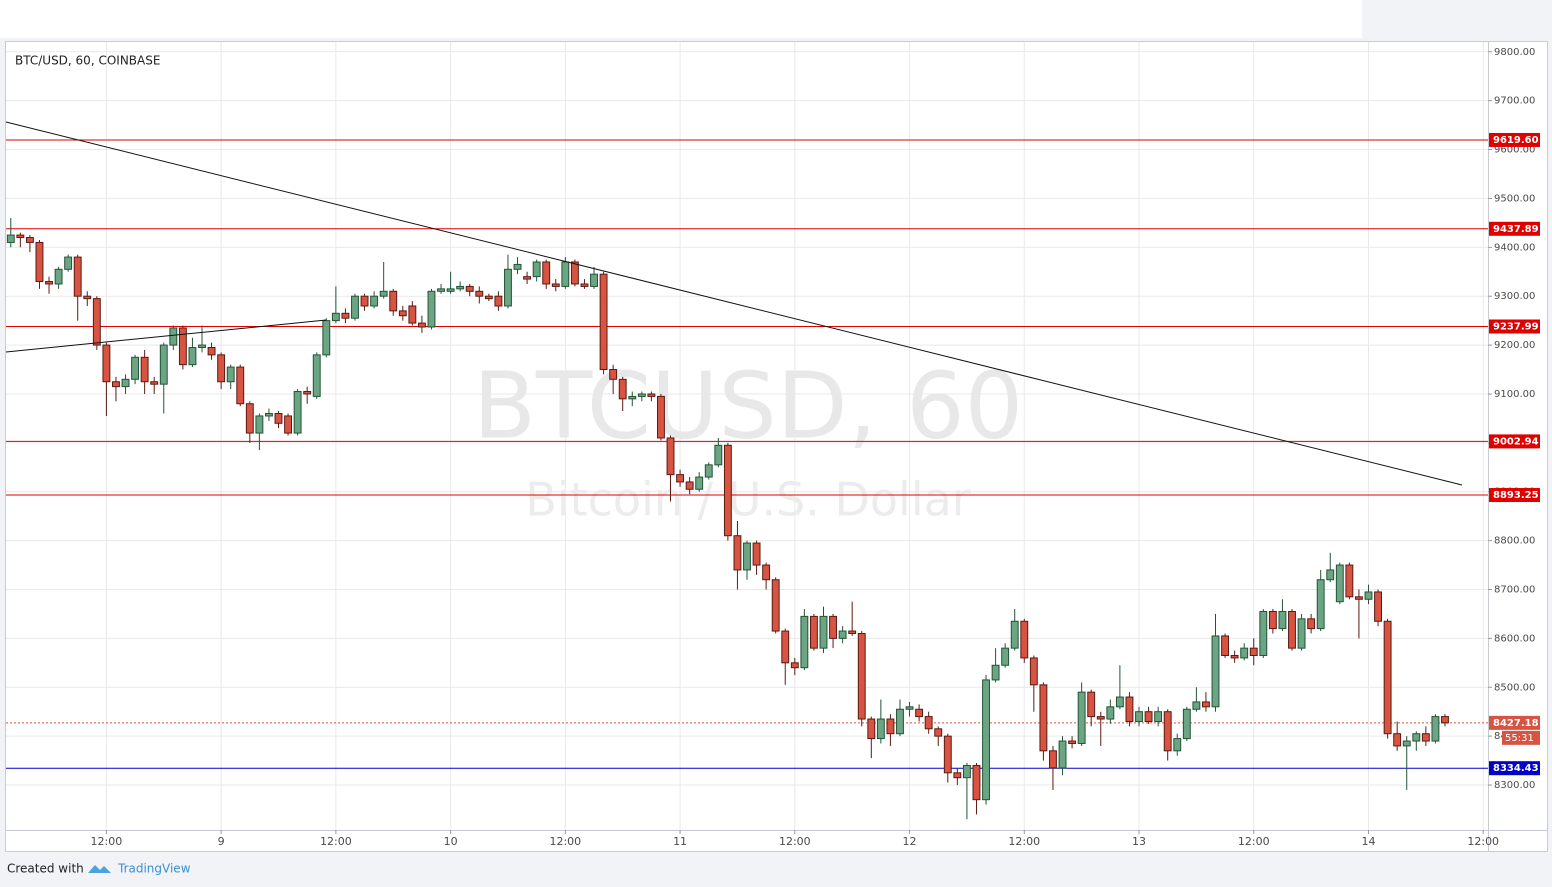 This screenshot has height=887, width=1552. I want to click on y-tick-label: 8800.00, so click(1514, 541).